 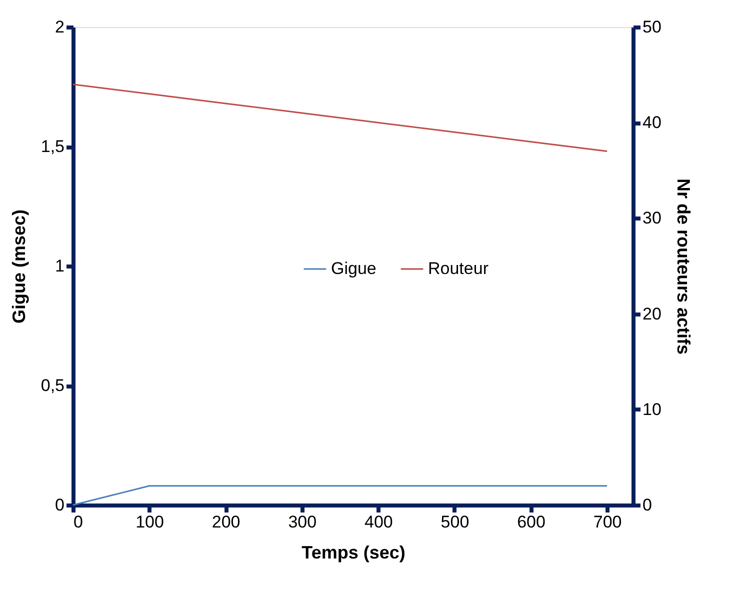 What do you see at coordinates (683, 266) in the screenshot?
I see `y2-axis-title: Nr de routeurs actifs` at bounding box center [683, 266].